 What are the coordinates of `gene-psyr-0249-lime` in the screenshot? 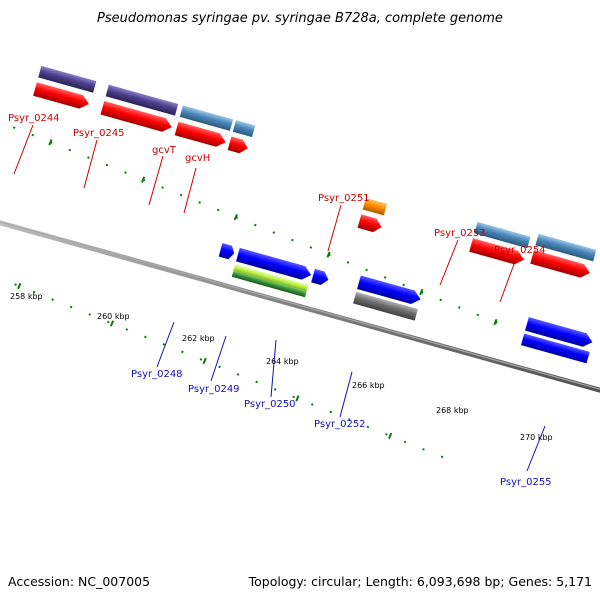 It's located at (271, 278).